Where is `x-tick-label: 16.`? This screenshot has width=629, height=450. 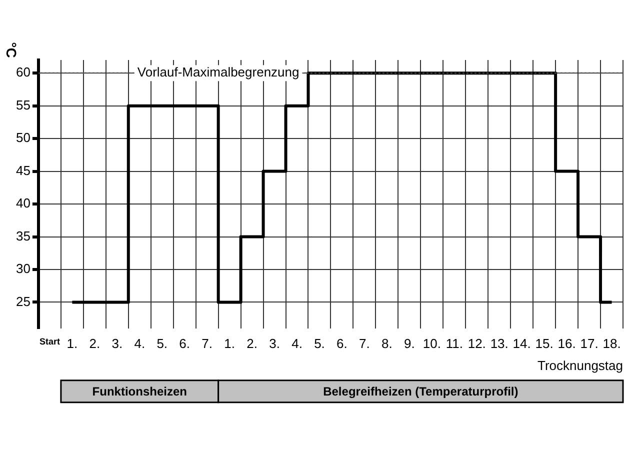
x-tick-label: 16. is located at coordinates (567, 343).